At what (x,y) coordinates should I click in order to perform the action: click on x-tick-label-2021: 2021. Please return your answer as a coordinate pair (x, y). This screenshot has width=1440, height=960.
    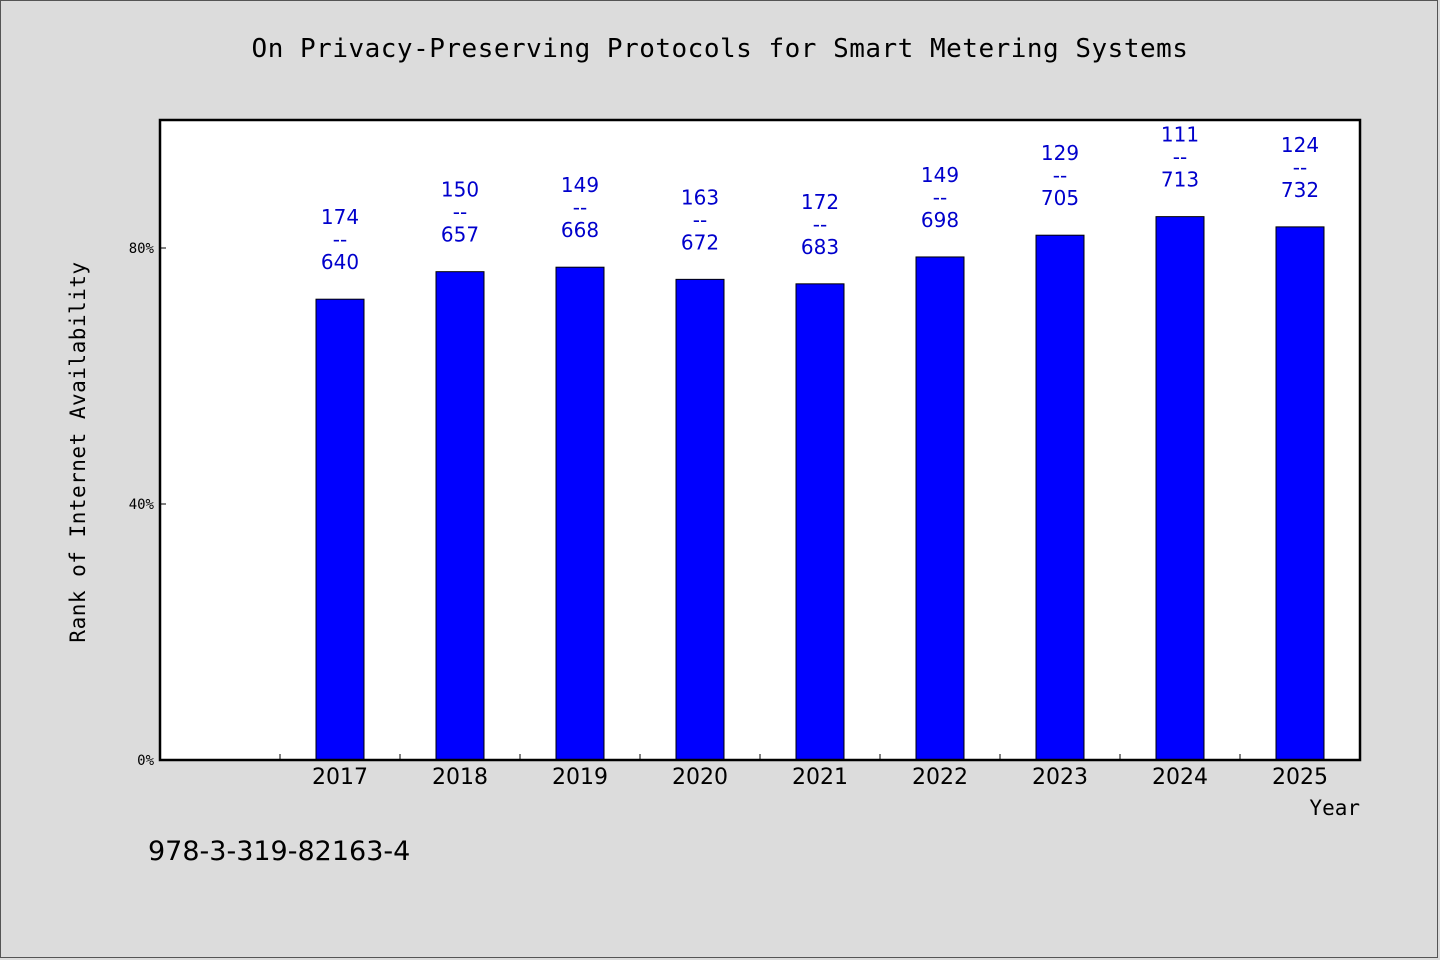
    Looking at the image, I should click on (820, 777).